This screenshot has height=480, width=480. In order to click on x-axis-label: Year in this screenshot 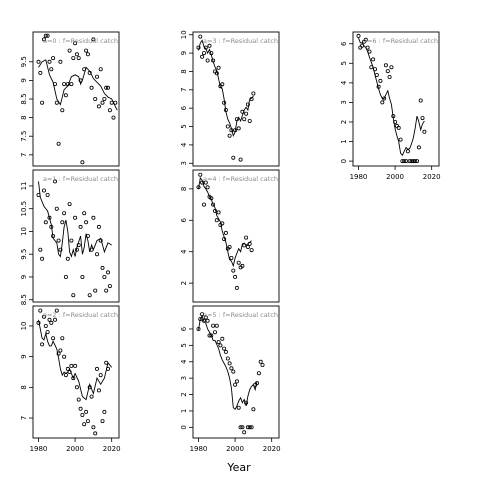, I will do `click(238, 467)`.